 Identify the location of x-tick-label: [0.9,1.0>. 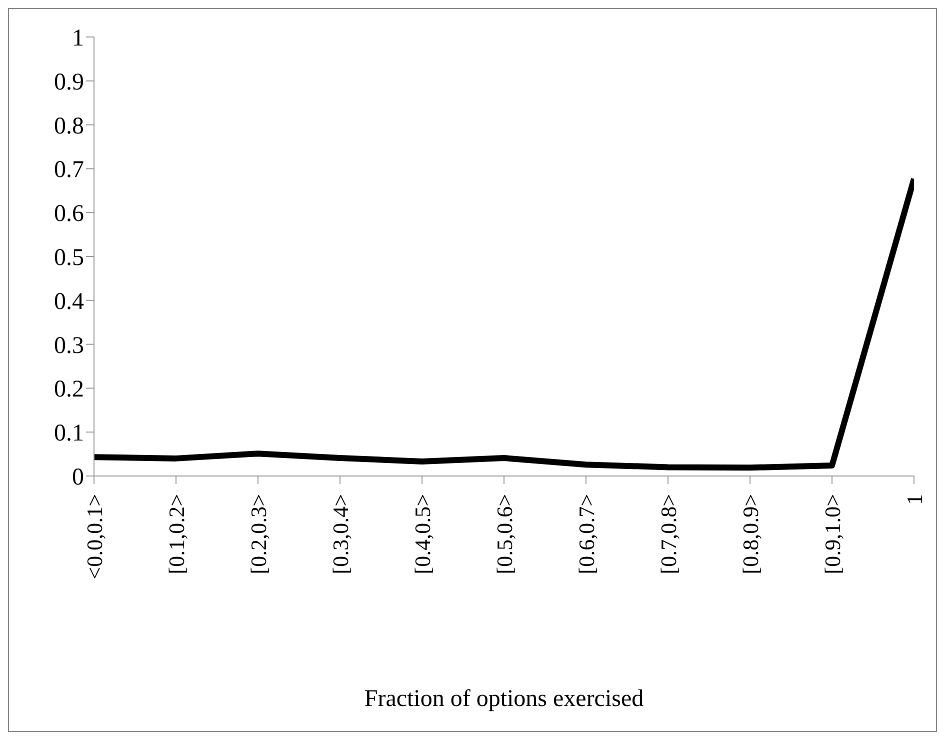
(832, 534).